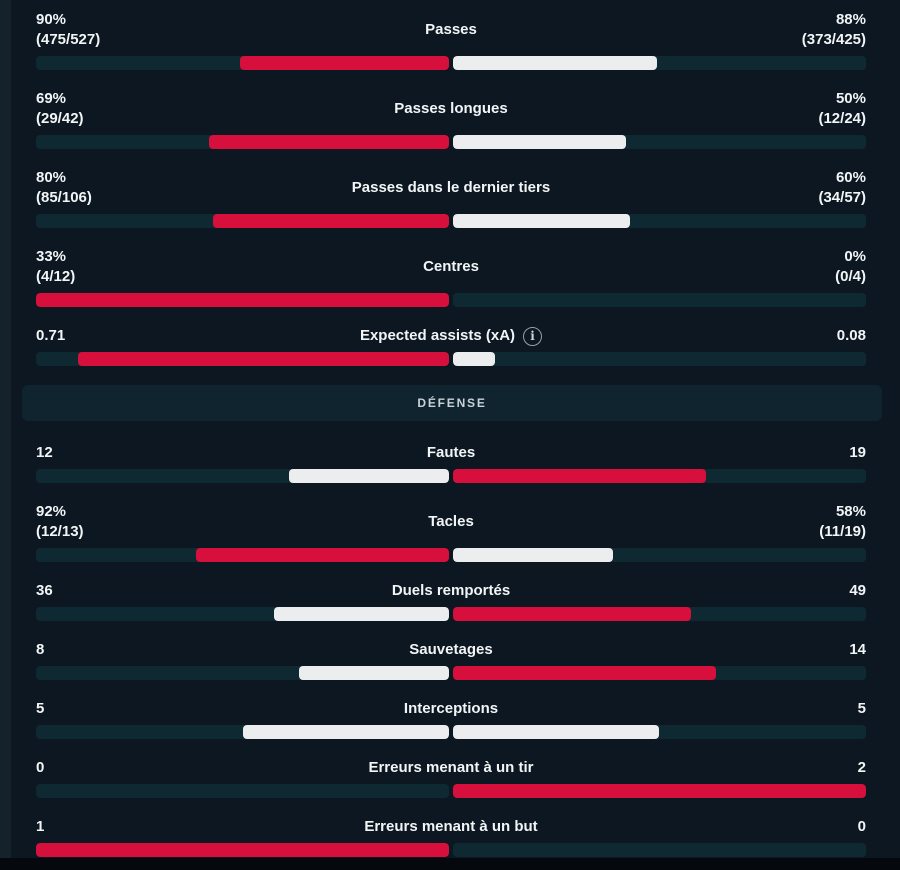 The height and width of the screenshot is (870, 900). Describe the element at coordinates (194, 188) in the screenshot. I see `home-value: 80% (85/106)` at that location.